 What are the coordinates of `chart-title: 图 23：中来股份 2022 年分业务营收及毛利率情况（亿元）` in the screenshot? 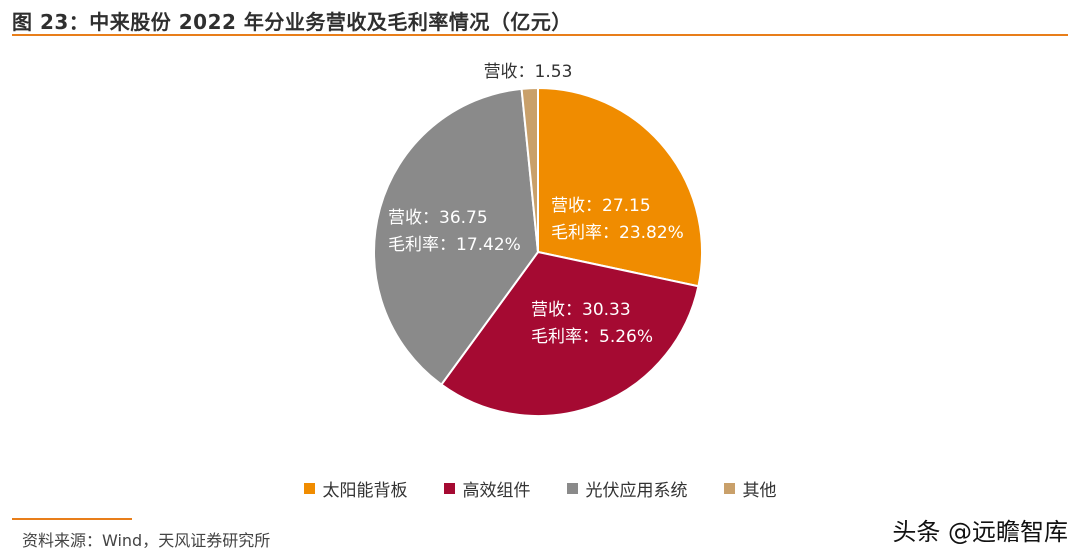 It's located at (292, 22).